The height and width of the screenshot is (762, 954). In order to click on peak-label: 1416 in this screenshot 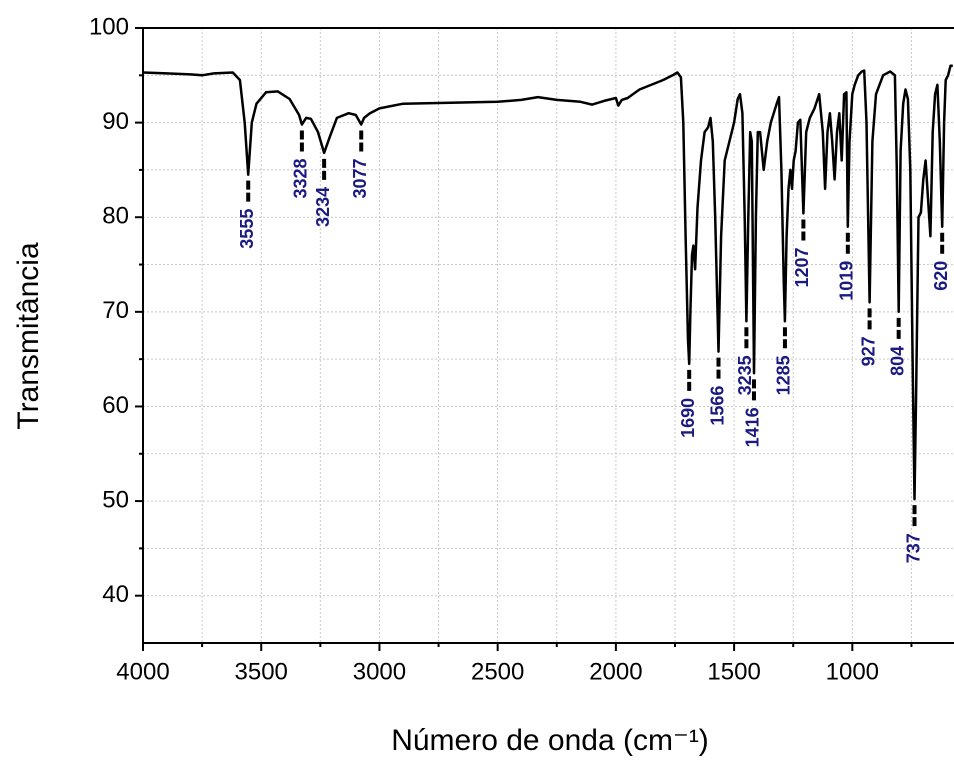, I will do `click(753, 427)`.